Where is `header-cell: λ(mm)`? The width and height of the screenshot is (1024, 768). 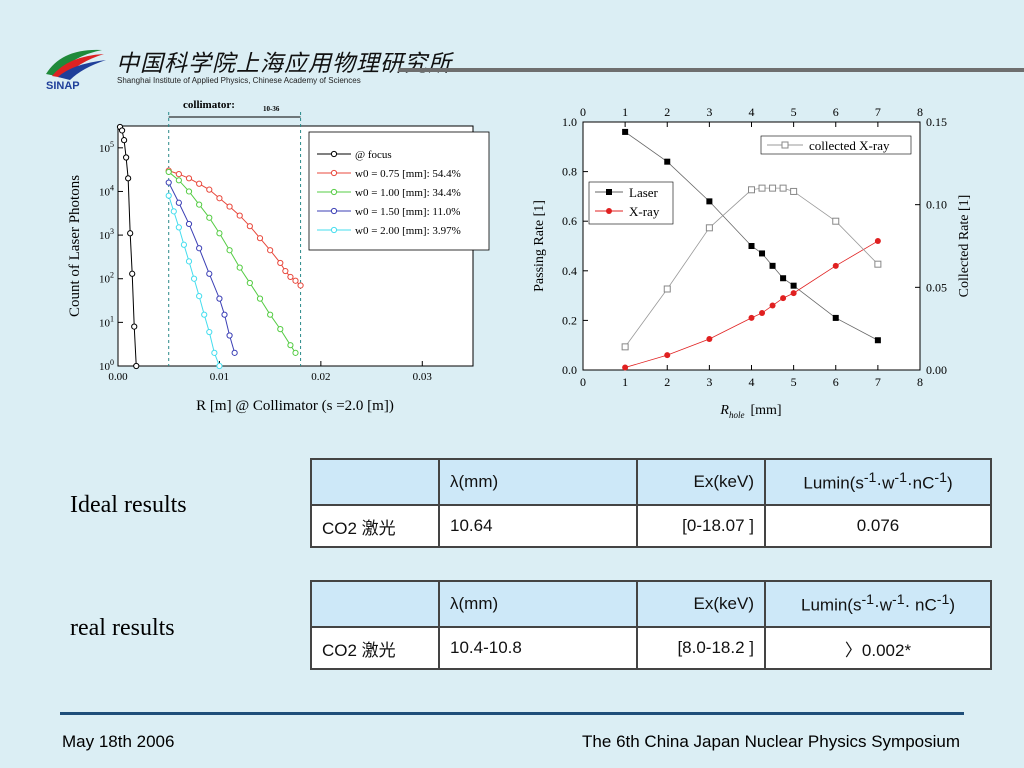 header-cell: λ(mm) is located at coordinates (538, 482).